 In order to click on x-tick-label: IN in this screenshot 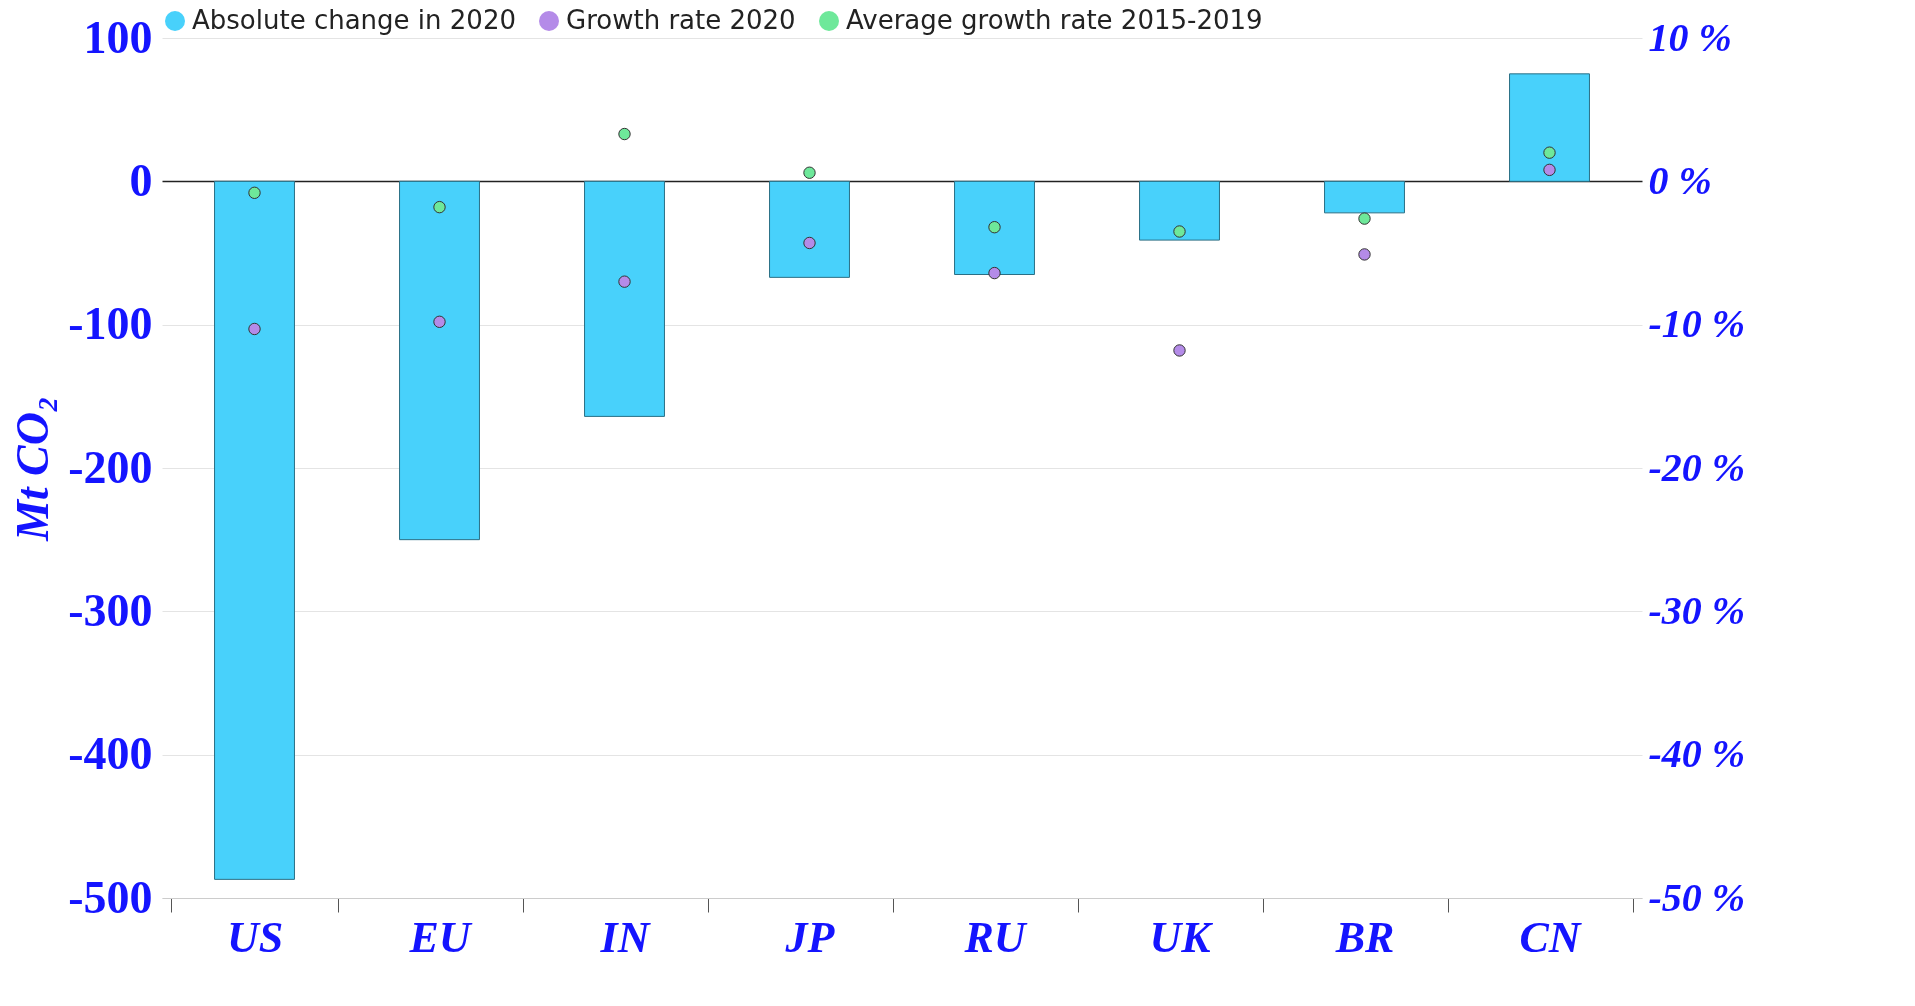, I will do `click(625, 937)`.